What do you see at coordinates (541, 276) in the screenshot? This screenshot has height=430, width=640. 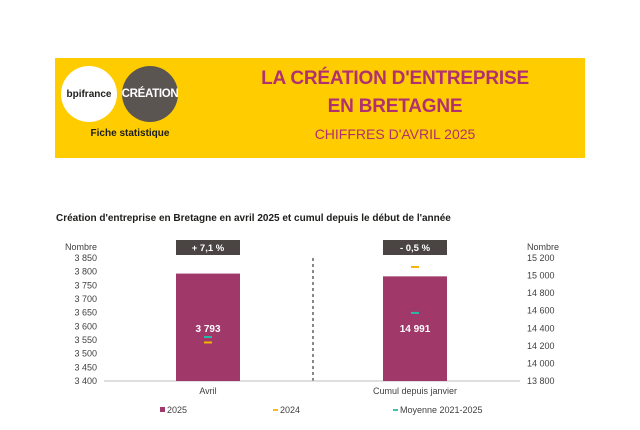 I see `right-tick-label: 15 000` at bounding box center [541, 276].